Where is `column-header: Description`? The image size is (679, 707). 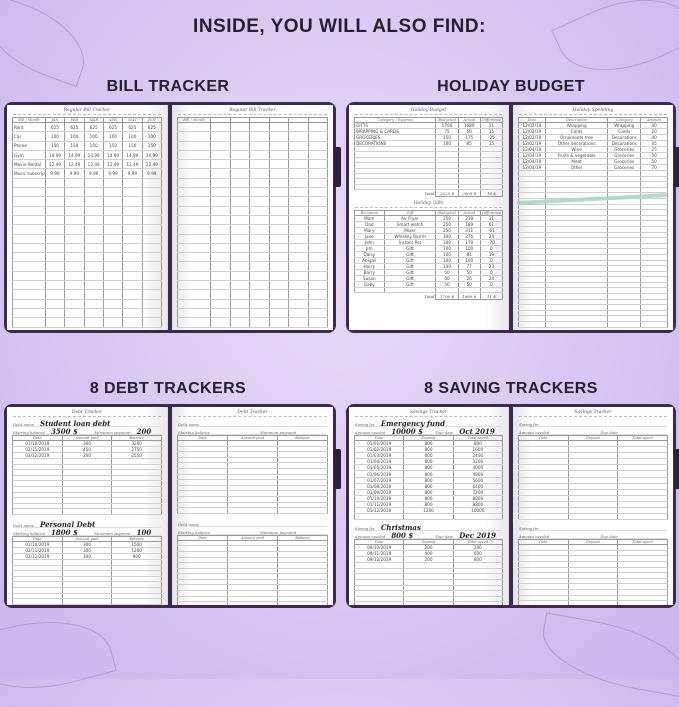
column-header: Description is located at coordinates (576, 120).